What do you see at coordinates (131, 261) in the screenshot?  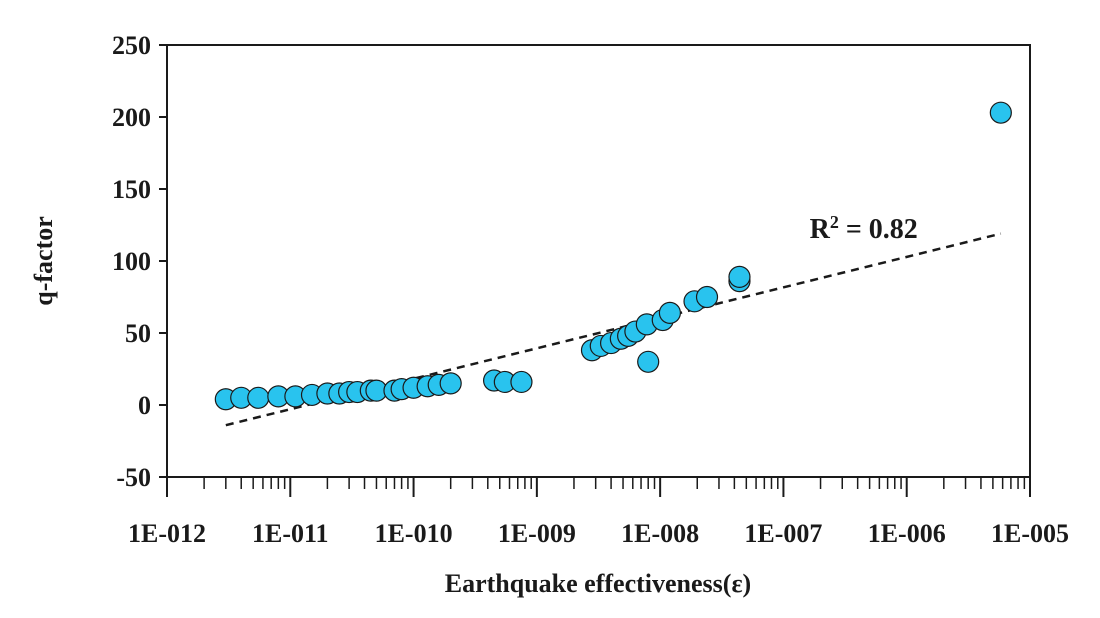 I see `y-tick-label: 100` at bounding box center [131, 261].